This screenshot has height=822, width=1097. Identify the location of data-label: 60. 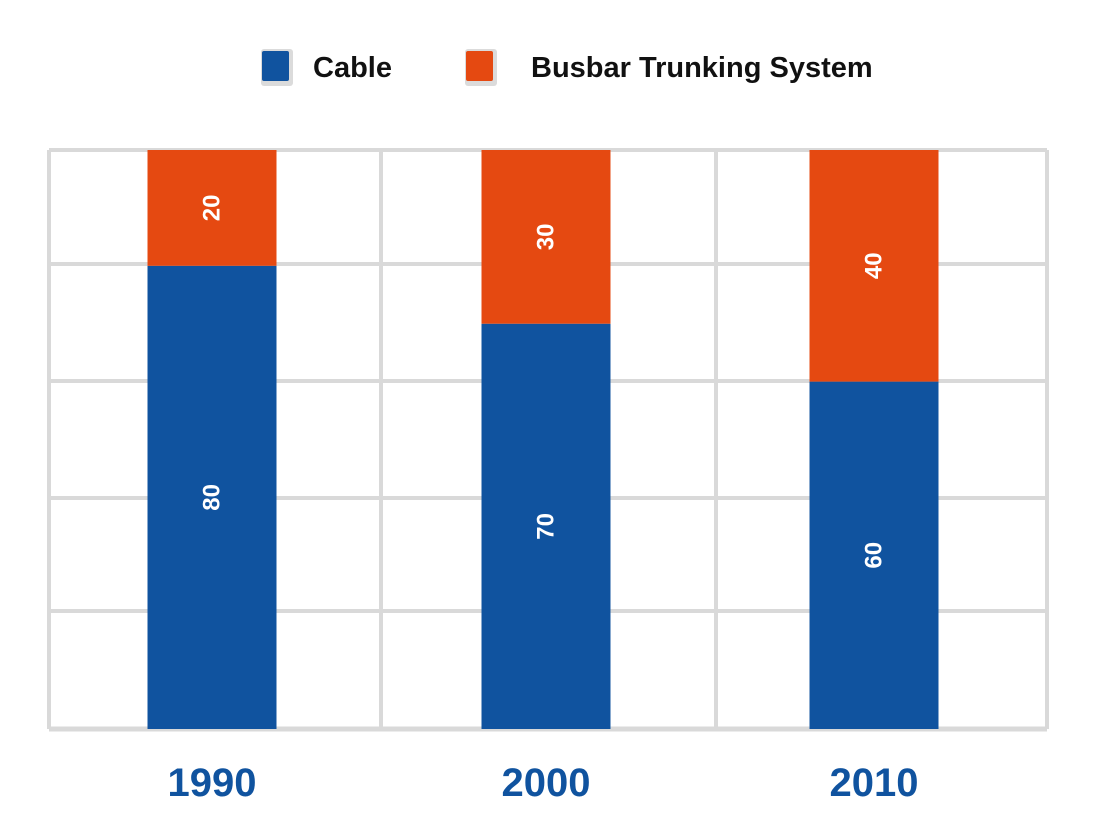
(874, 555).